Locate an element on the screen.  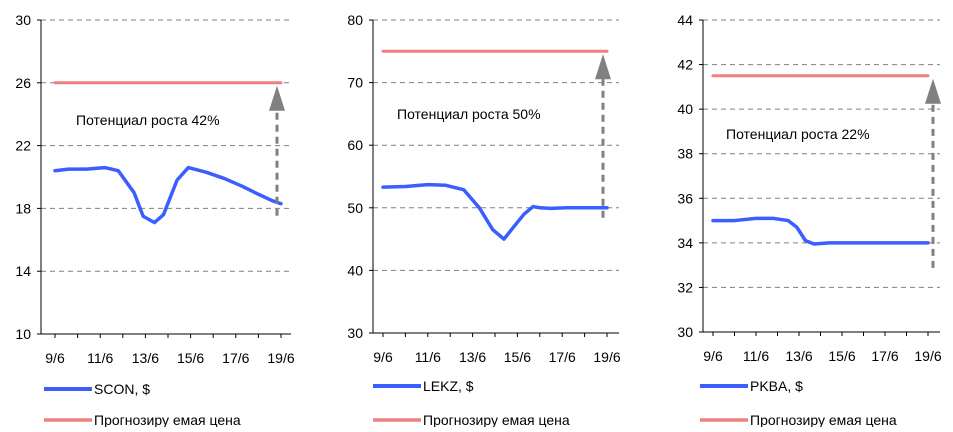
upside-annotation: Потенциал роста 50% is located at coordinates (469, 114).